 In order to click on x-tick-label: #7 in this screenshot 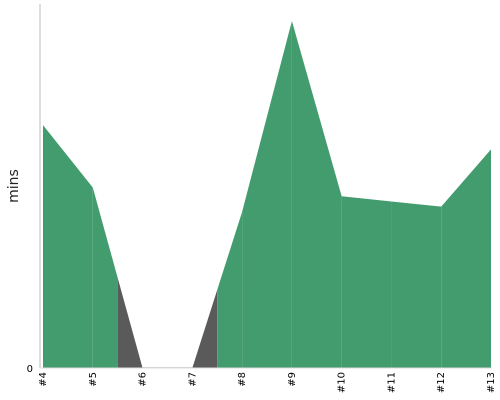, I will do `click(192, 379)`.